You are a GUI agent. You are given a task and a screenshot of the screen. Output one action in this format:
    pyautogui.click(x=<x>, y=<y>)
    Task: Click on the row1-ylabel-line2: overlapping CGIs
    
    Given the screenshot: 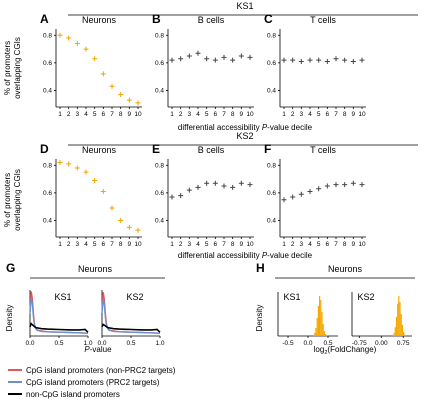 What is the action you would take?
    pyautogui.click(x=17, y=68)
    